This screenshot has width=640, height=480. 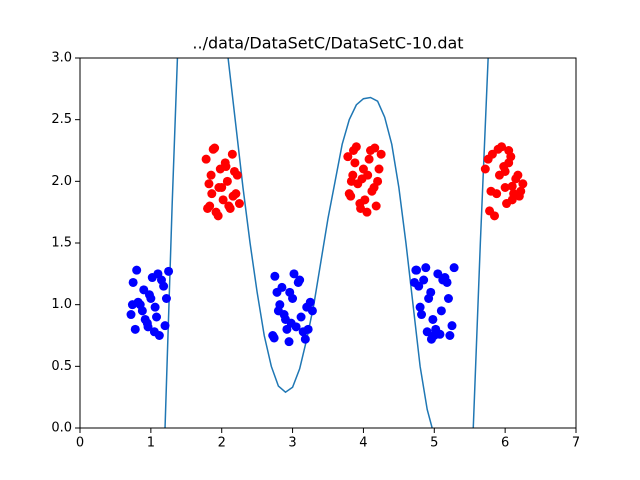 What do you see at coordinates (61, 304) in the screenshot?
I see `y-tick-label: 1.0` at bounding box center [61, 304].